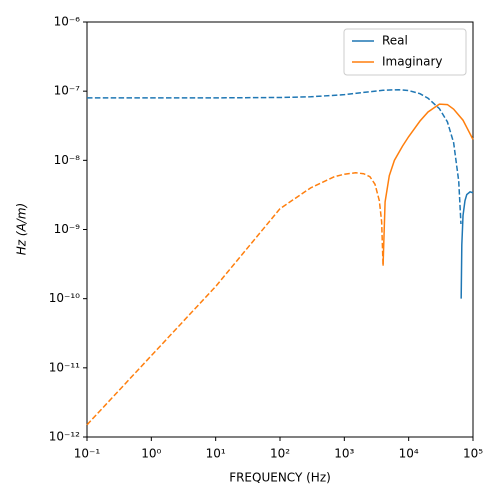  What do you see at coordinates (405, 52) in the screenshot?
I see `legend-box` at bounding box center [405, 52].